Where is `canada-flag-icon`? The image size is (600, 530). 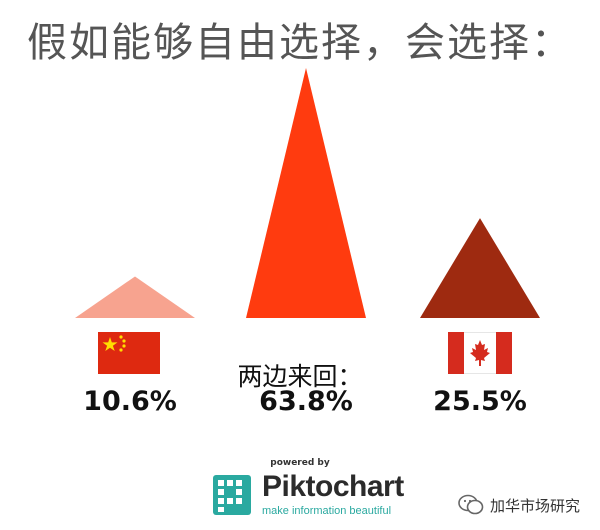
canada-flag-icon is located at coordinates (480, 353).